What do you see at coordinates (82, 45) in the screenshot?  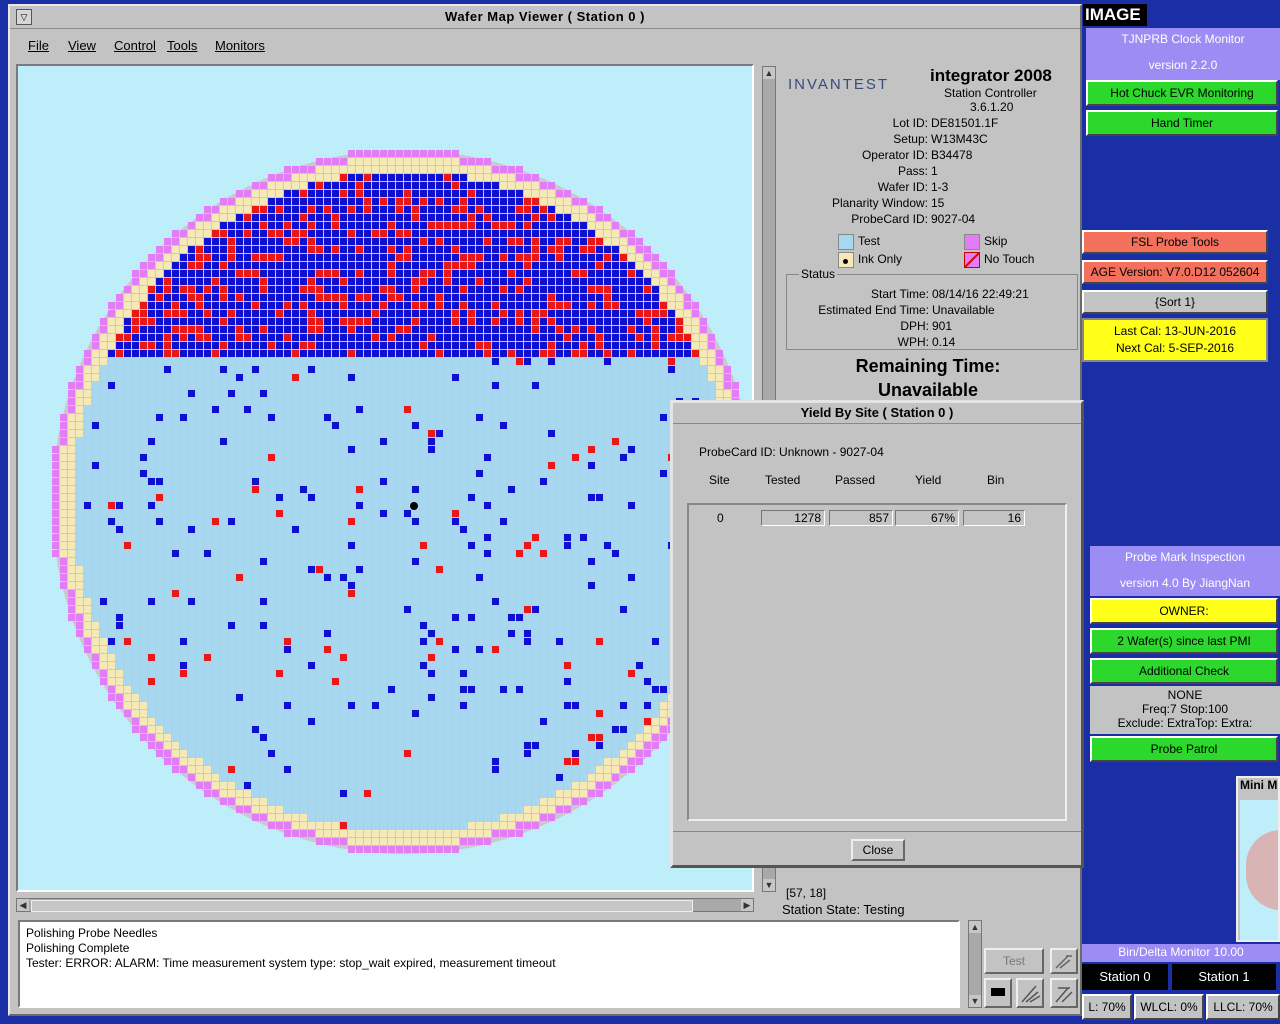 I see `menu-view: View` at bounding box center [82, 45].